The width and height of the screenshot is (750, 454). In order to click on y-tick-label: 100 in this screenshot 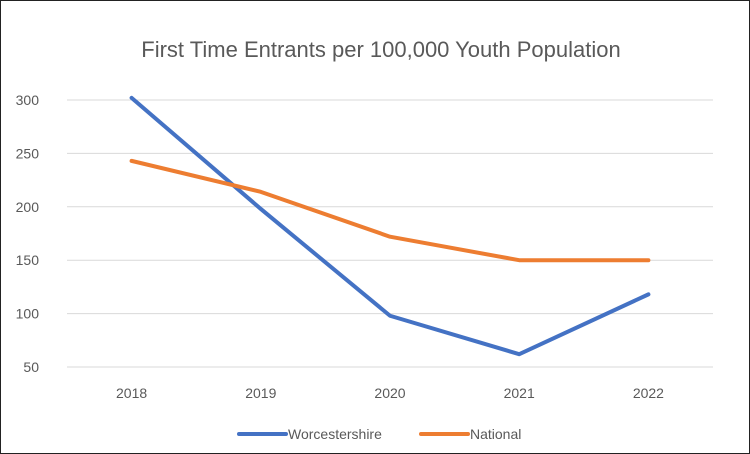, I will do `click(28, 314)`.